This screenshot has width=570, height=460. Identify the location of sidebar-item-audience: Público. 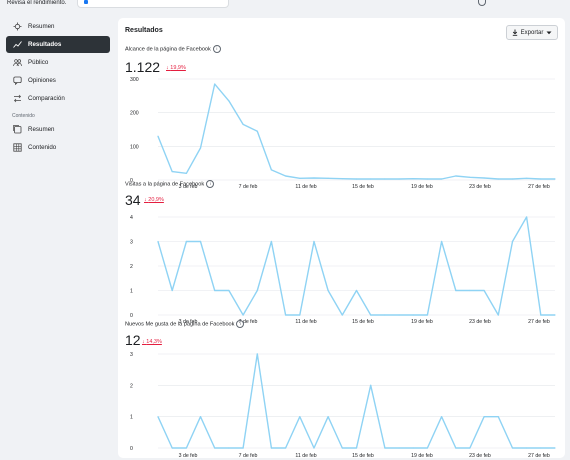
(58, 62).